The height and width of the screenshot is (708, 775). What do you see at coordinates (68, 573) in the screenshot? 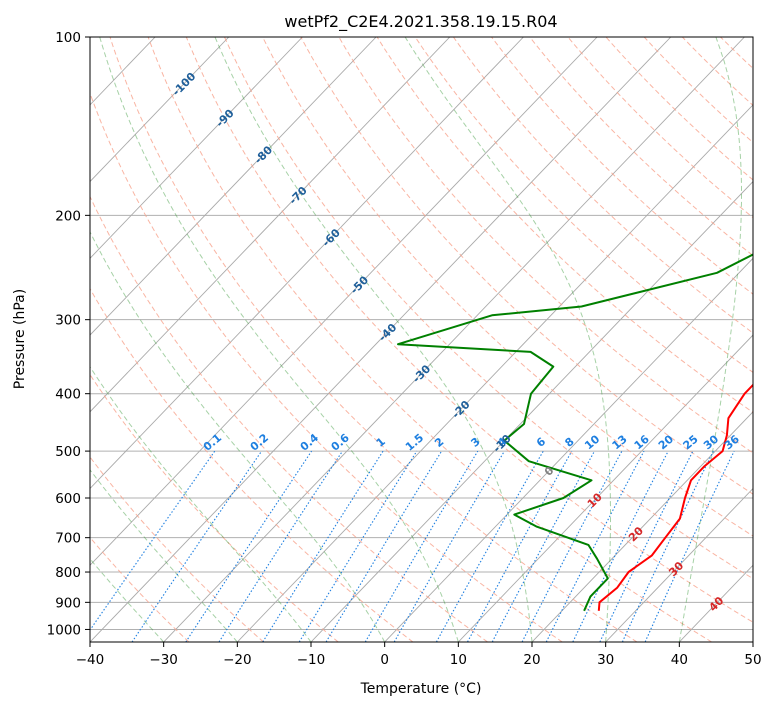
I see `y-tick-label: 800` at bounding box center [68, 573].